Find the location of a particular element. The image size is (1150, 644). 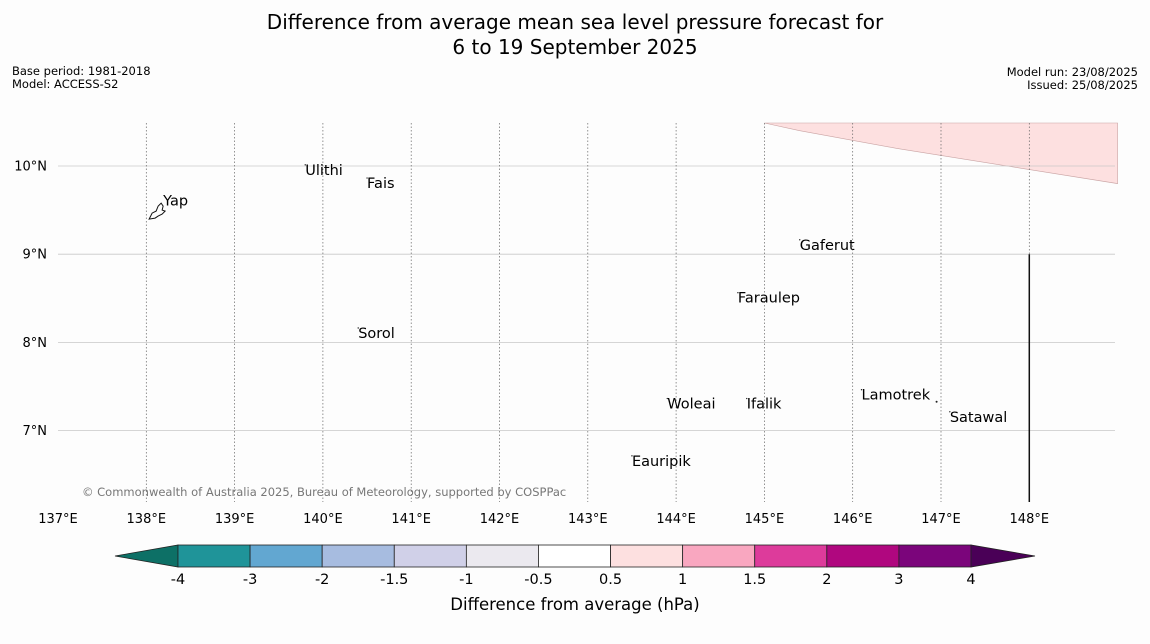

anomaly-region is located at coordinates (941, 153).